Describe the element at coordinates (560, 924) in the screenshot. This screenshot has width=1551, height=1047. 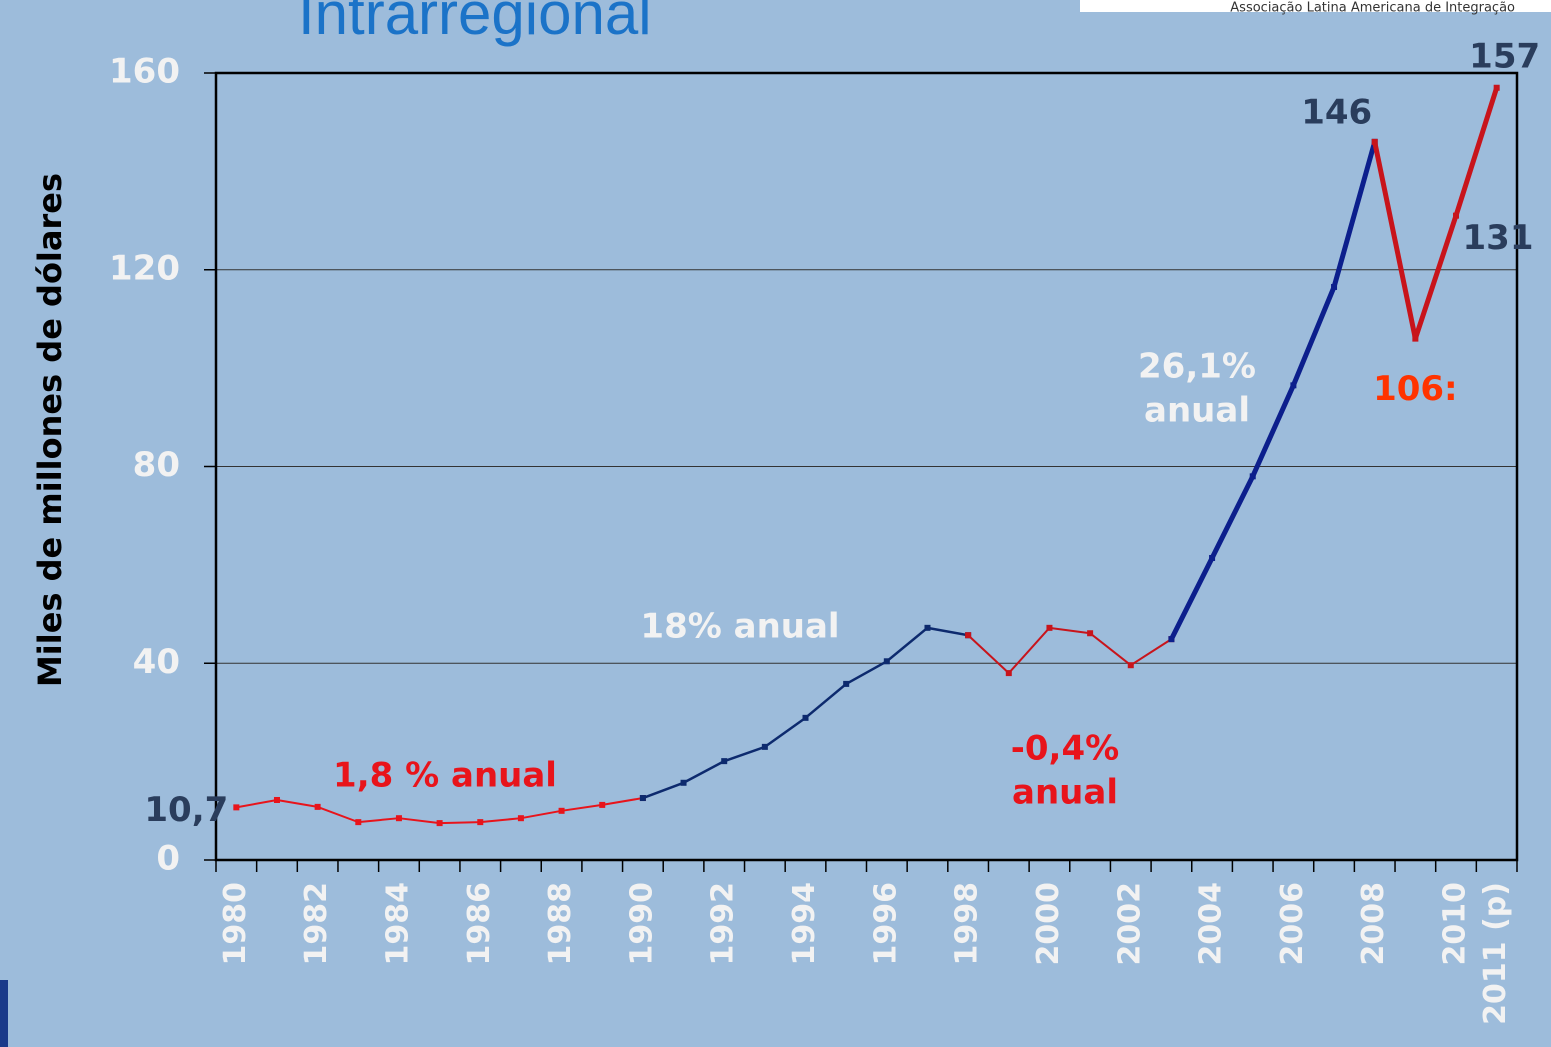
I see `x-tick-label: 1988` at that location.